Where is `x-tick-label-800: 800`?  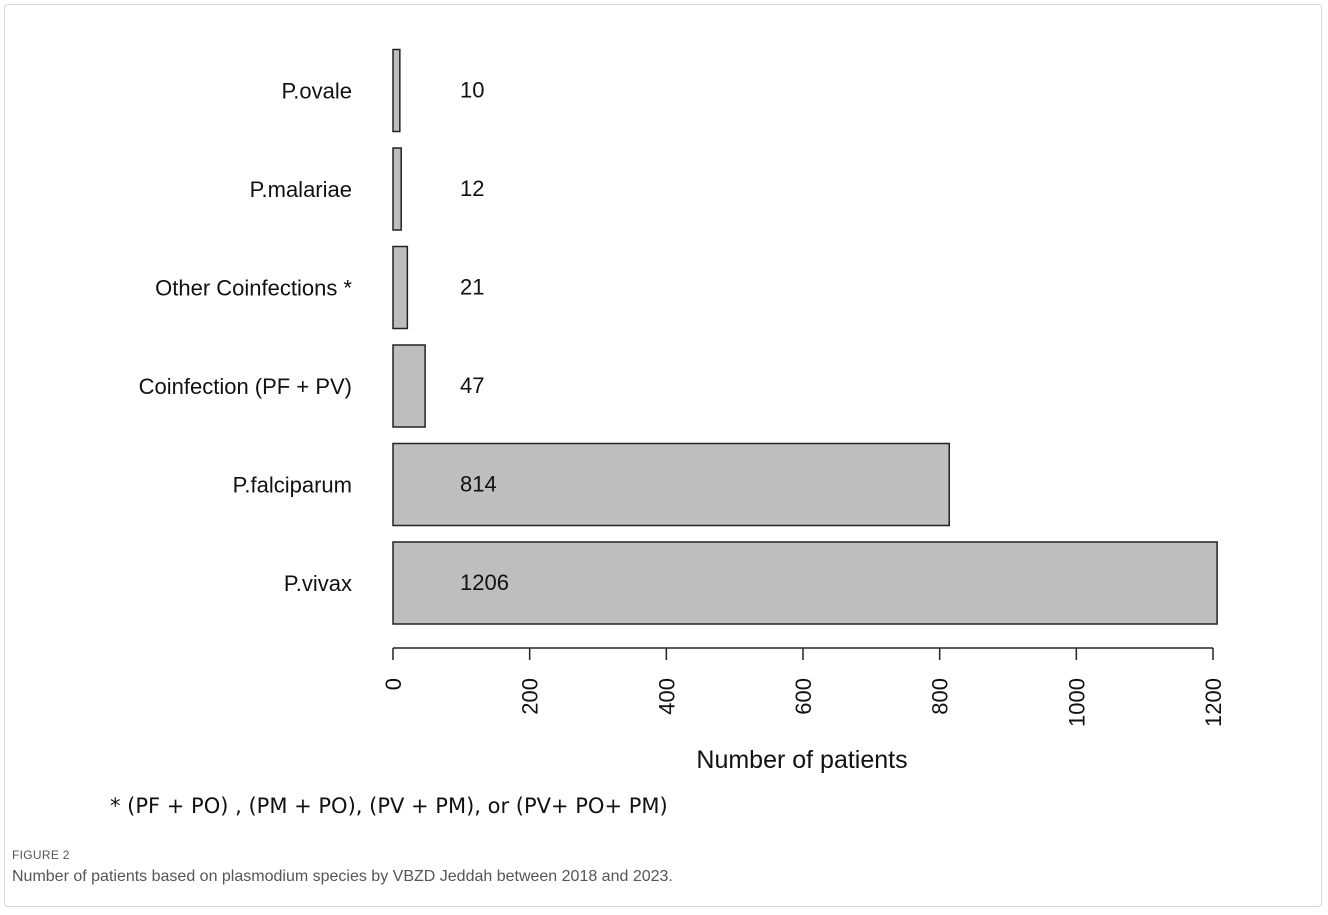 x-tick-label-800: 800 is located at coordinates (940, 696).